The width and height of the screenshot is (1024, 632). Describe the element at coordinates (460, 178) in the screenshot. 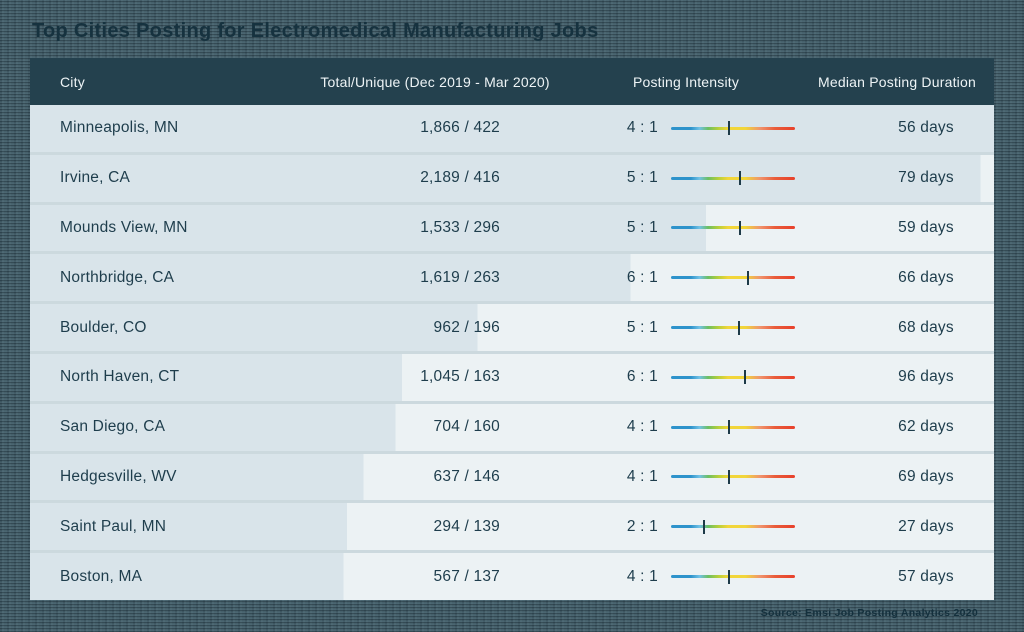

I see `total-unique-cell: 2,189 / 416` at that location.